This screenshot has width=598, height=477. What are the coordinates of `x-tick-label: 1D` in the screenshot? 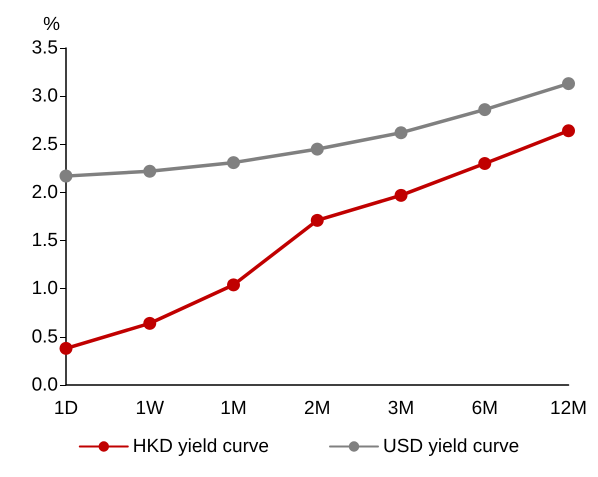 It's located at (66, 408).